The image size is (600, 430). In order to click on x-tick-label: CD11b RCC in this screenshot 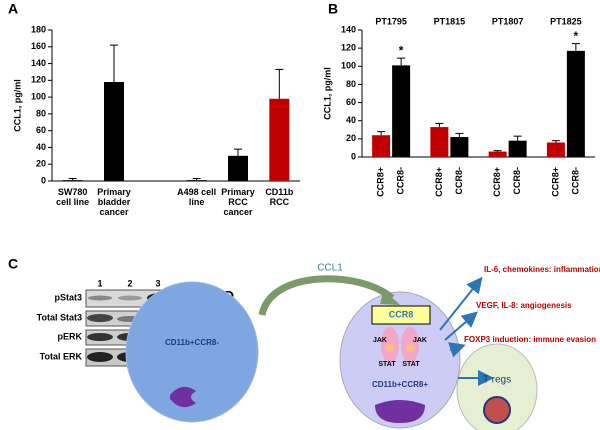, I will do `click(279, 197)`.